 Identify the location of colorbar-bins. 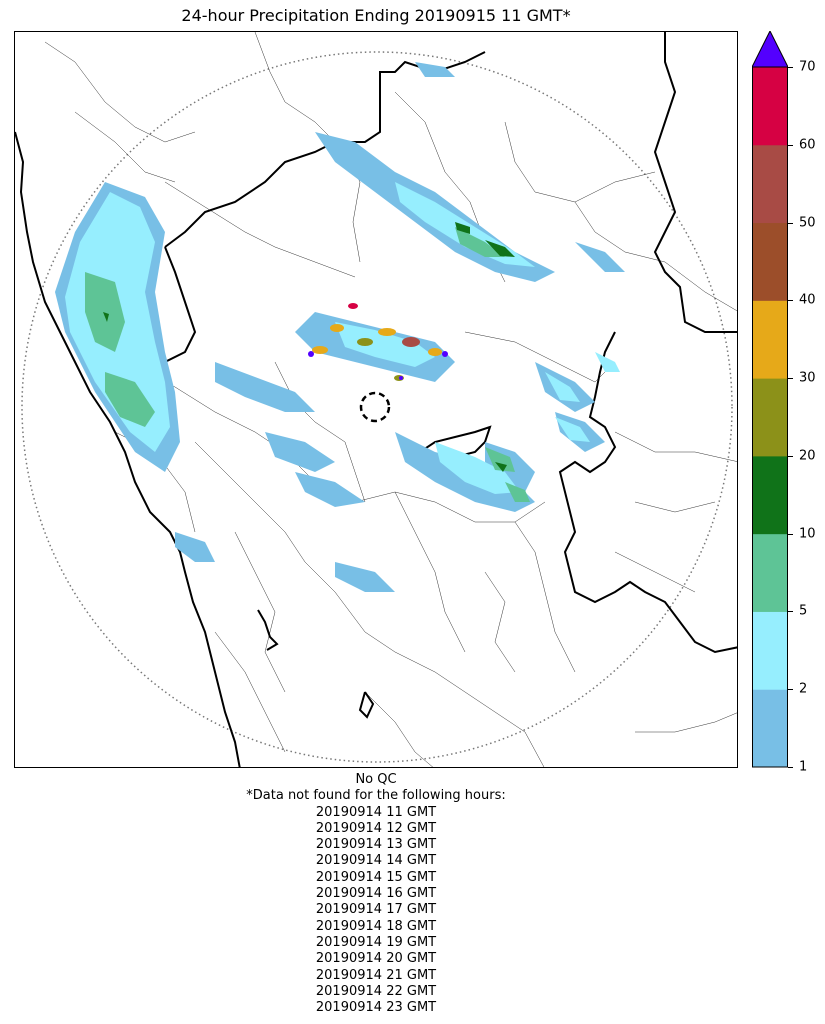
(770, 417).